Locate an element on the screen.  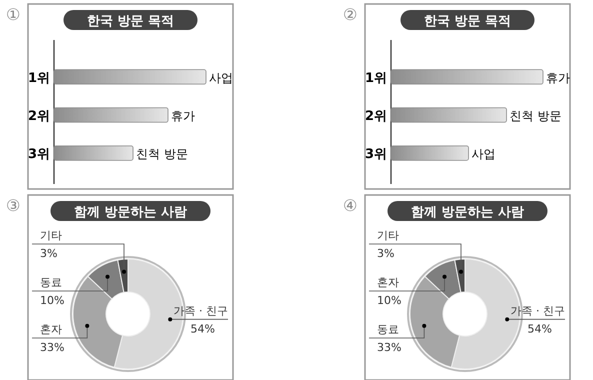
text: ① is located at coordinates (13, 14).